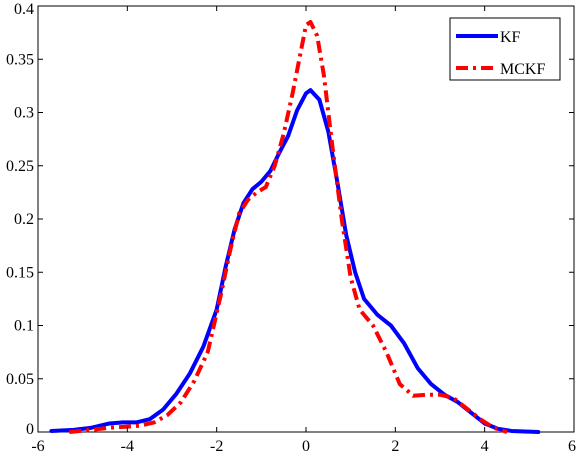  Describe the element at coordinates (395, 446) in the screenshot. I see `x-tick-label: 2` at that location.